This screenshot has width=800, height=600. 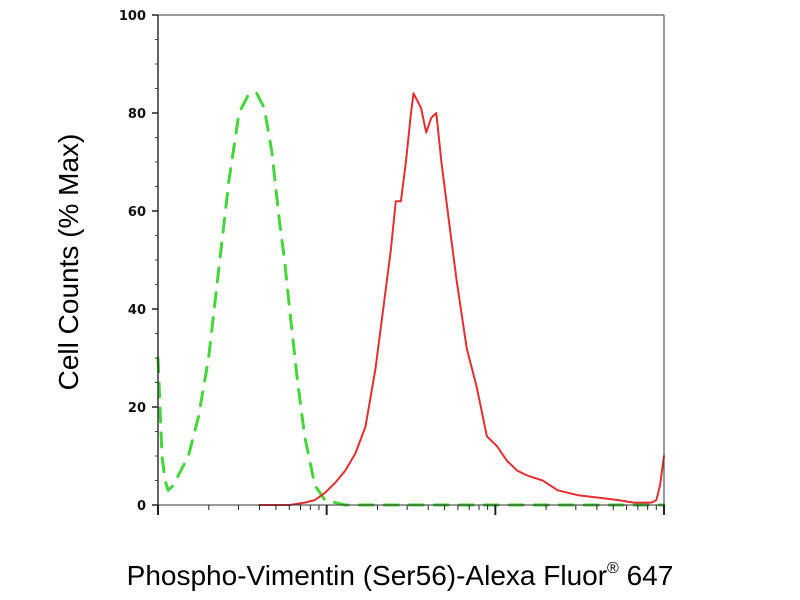 What do you see at coordinates (132, 261) in the screenshot?
I see `y-tick-labels: 0 20 40 60 80 100` at bounding box center [132, 261].